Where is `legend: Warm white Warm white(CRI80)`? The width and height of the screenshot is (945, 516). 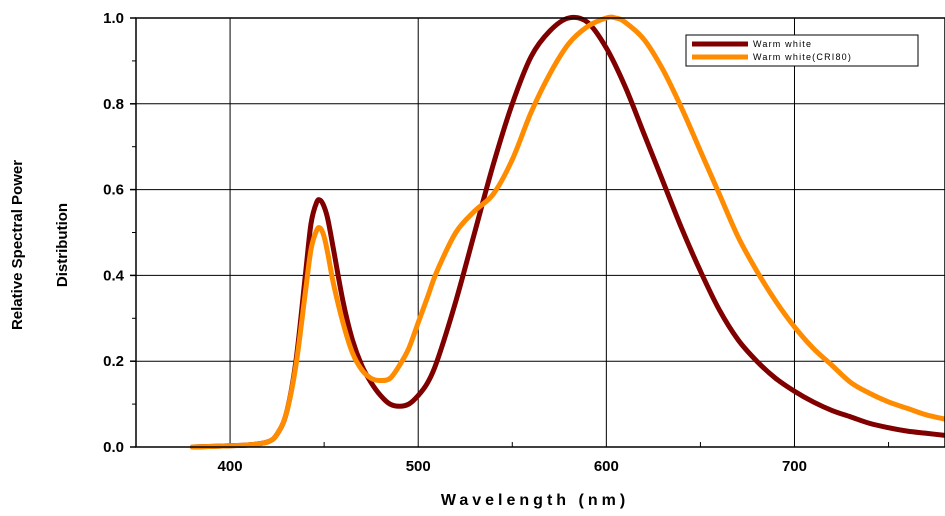
legend: Warm white Warm white(CRI80) is located at coordinates (802, 50).